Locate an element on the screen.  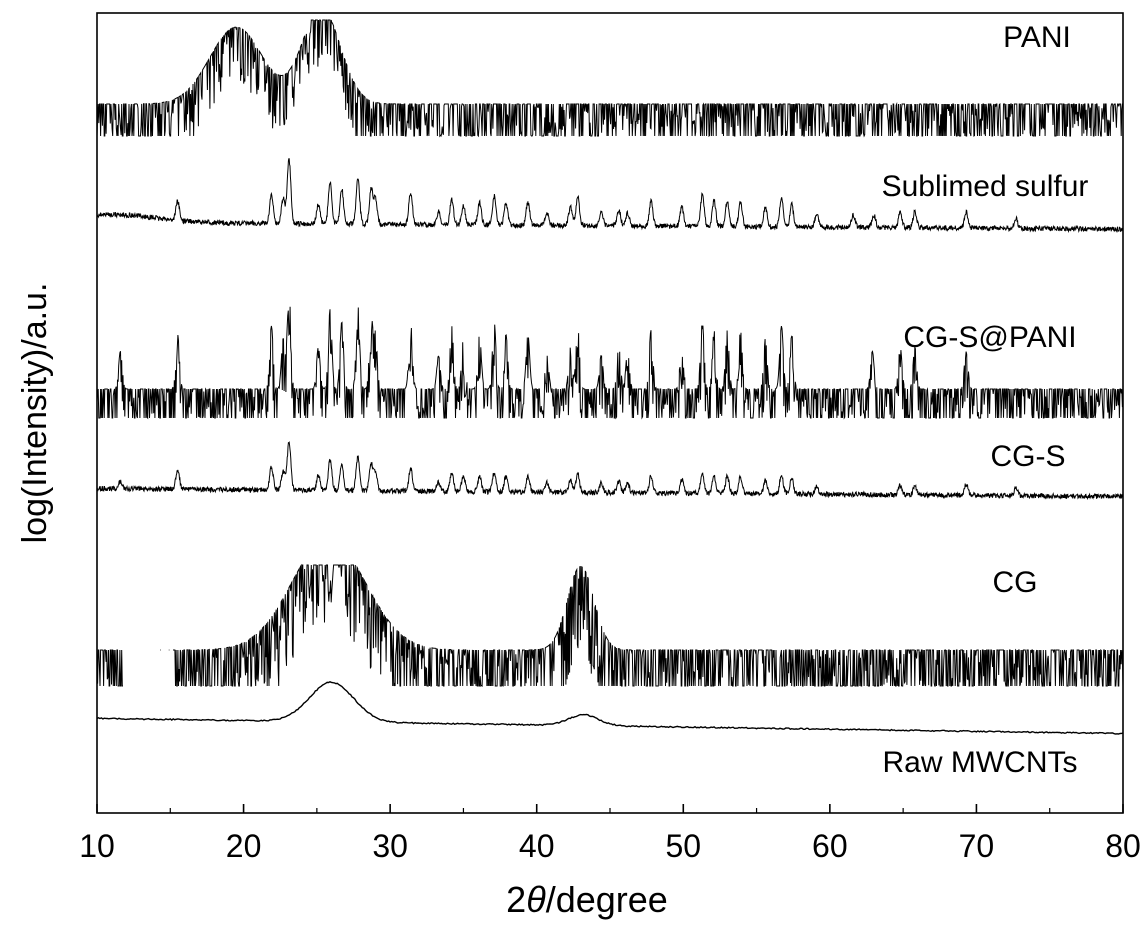
x-axis-label: 2θ/degree is located at coordinates (587, 899).